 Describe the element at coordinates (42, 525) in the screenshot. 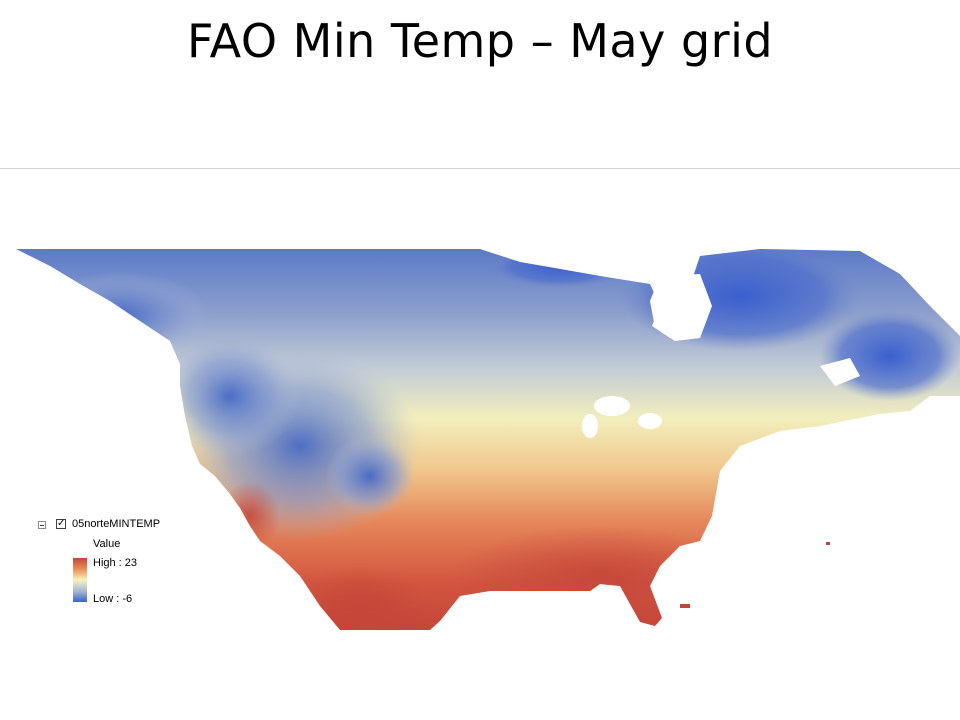

I see `collapse-toggle-icon` at that location.